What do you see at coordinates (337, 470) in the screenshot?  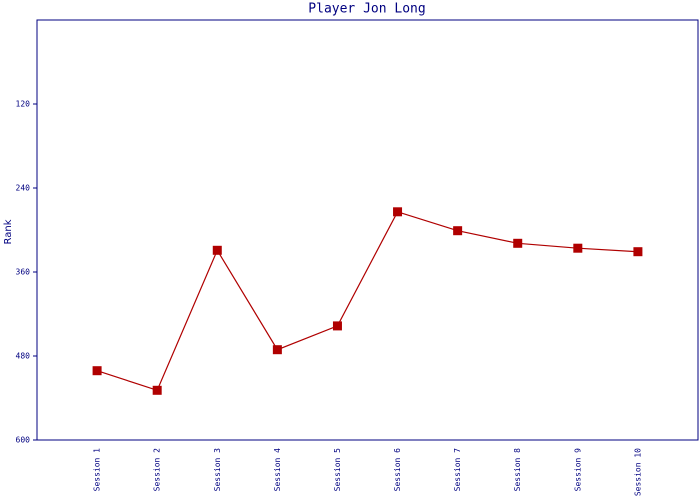 I see `x-tick-label: Session 5` at bounding box center [337, 470].